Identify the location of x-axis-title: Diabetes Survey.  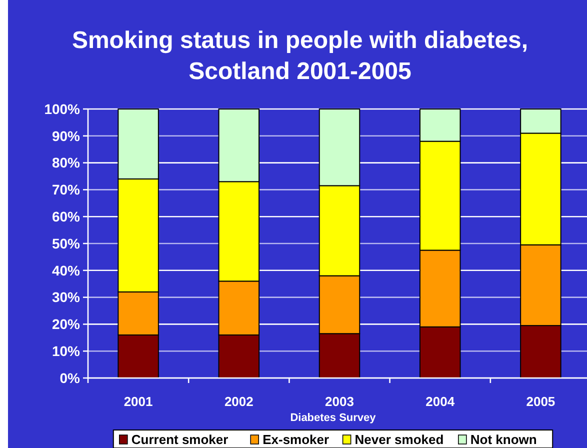
(333, 418).